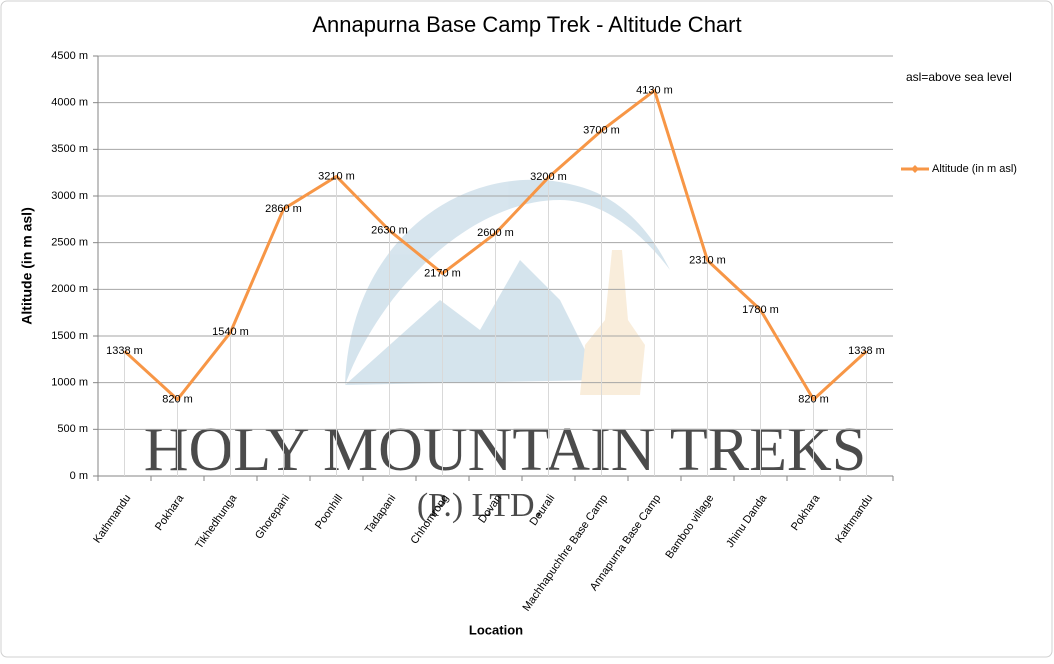  What do you see at coordinates (974, 169) in the screenshot?
I see `legend-label: Altitude (in m asl)` at bounding box center [974, 169].